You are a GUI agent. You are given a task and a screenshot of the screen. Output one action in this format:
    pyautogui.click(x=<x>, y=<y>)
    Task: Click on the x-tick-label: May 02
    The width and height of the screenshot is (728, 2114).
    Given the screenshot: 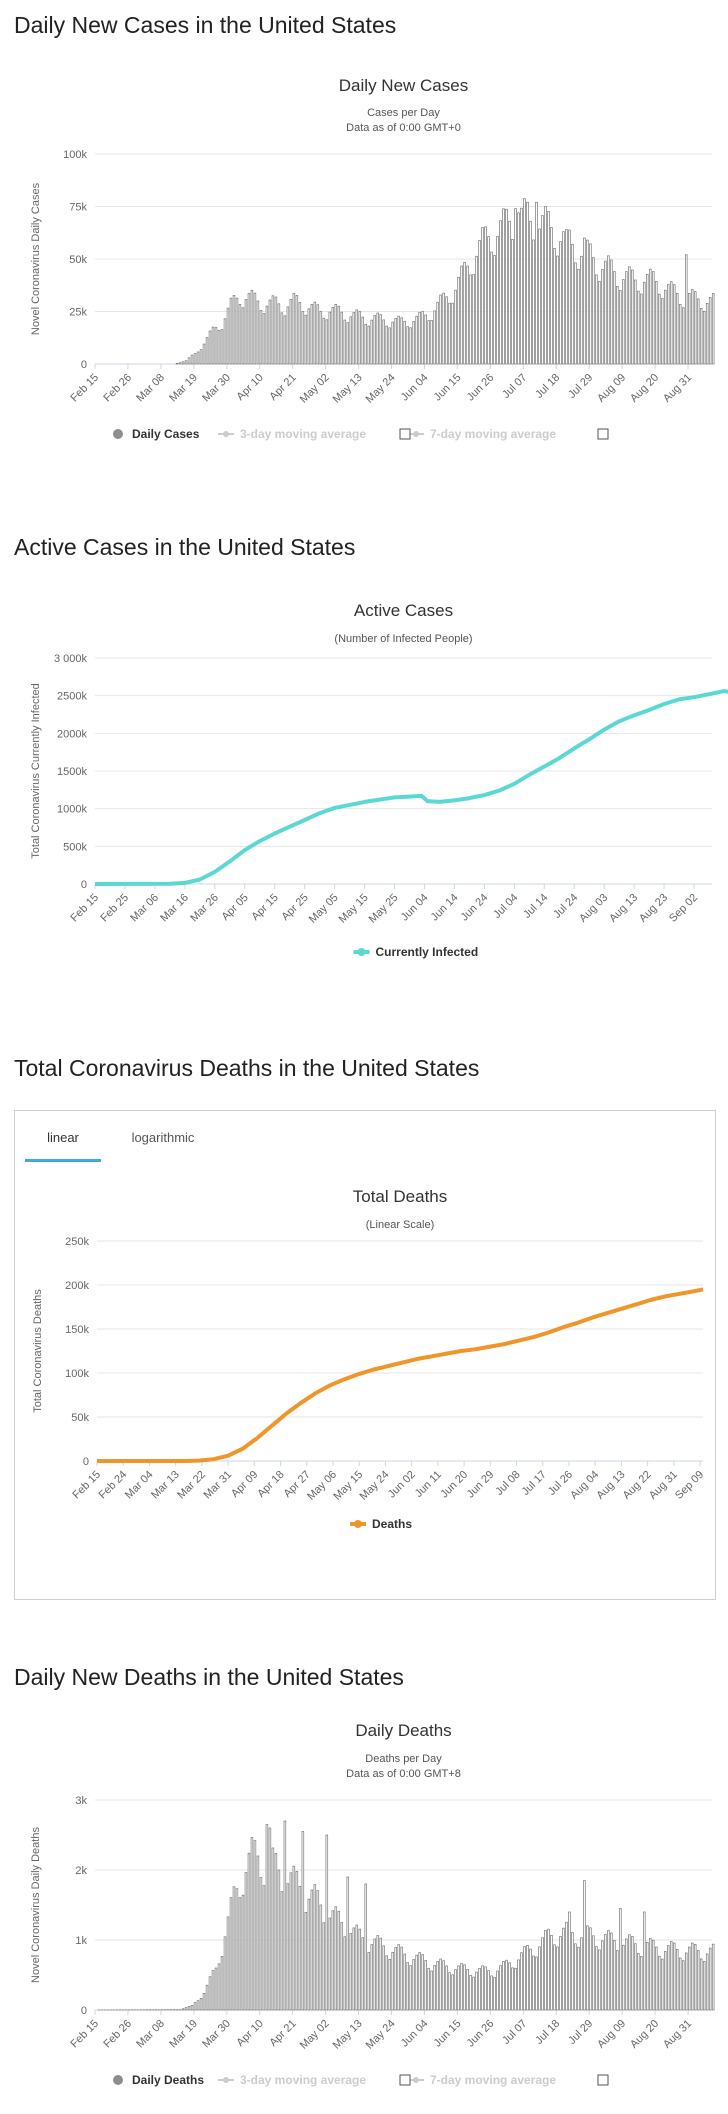 What is the action you would take?
    pyautogui.click(x=315, y=2035)
    